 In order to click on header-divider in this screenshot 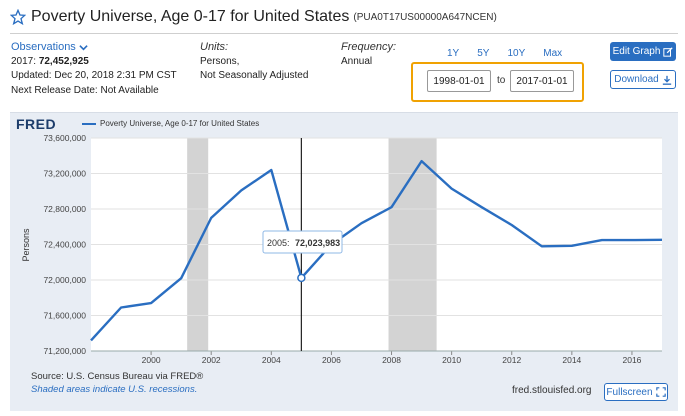, I will do `click(344, 33)`.